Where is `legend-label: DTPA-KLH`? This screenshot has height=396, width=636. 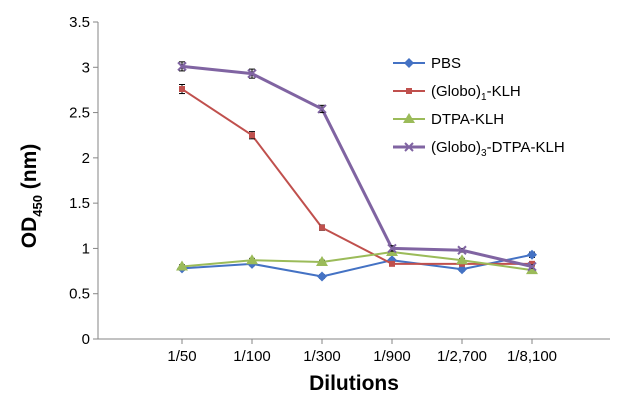
legend-label: DTPA-KLH is located at coordinates (467, 119).